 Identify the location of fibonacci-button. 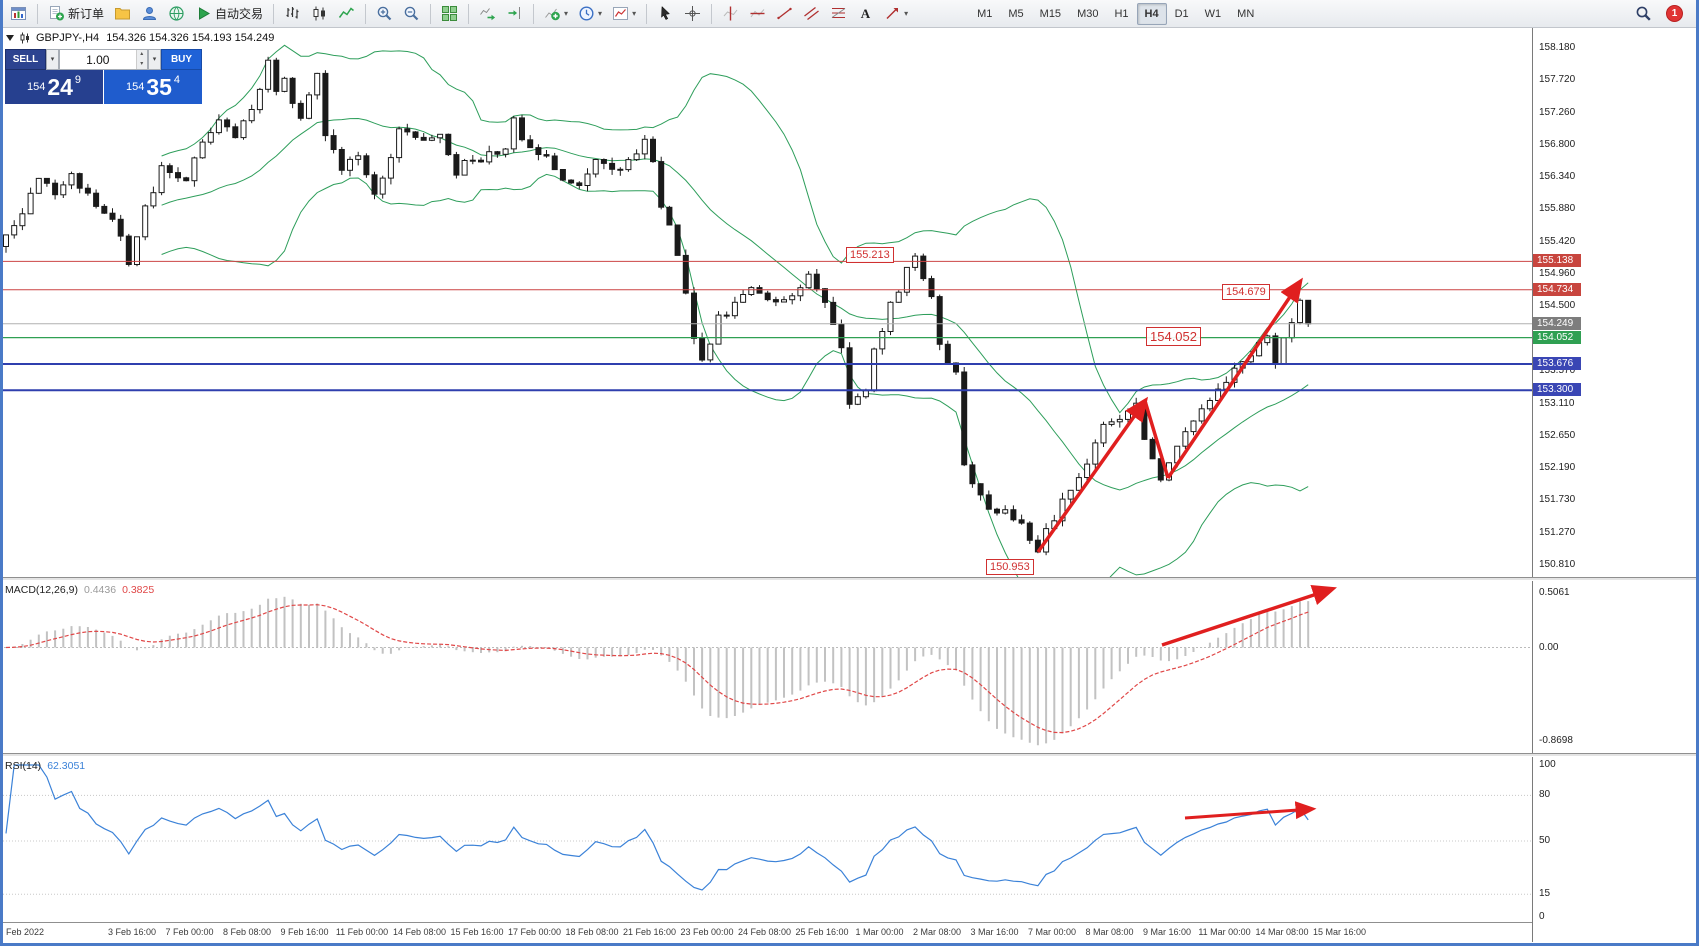
(838, 14).